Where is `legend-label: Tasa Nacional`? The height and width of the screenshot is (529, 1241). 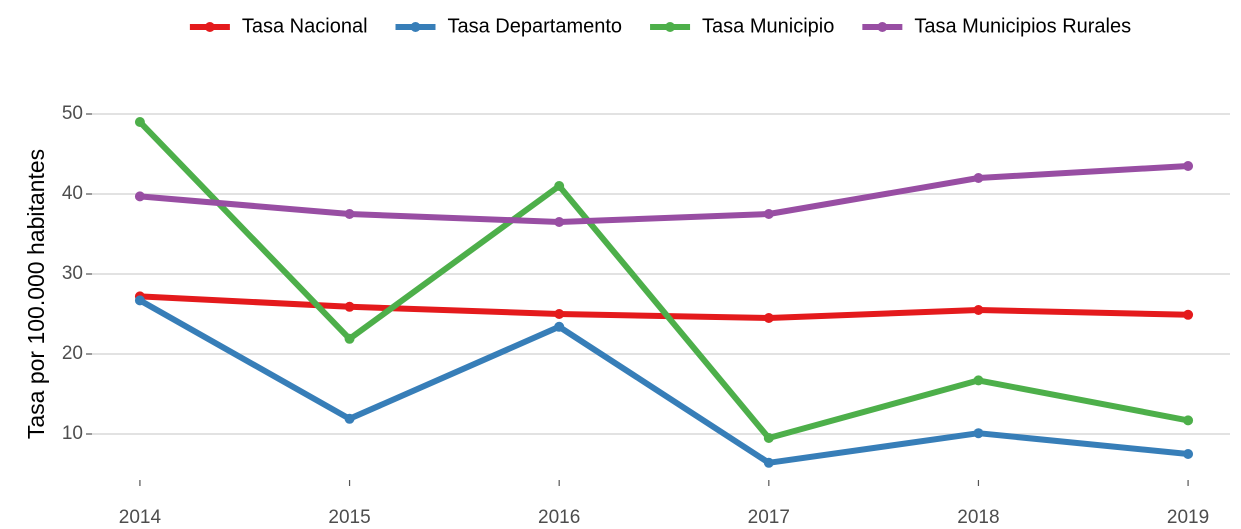
legend-label: Tasa Nacional is located at coordinates (305, 26).